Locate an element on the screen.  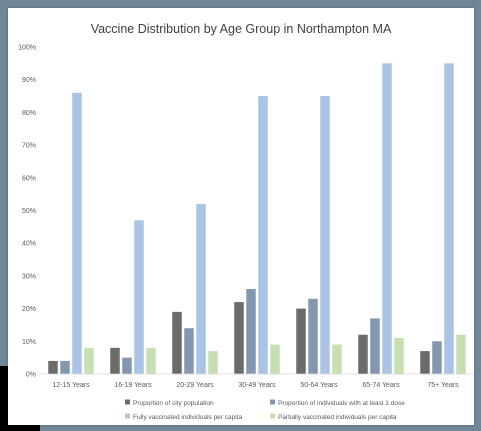
y-tick-label: 40% is located at coordinates (29, 244).